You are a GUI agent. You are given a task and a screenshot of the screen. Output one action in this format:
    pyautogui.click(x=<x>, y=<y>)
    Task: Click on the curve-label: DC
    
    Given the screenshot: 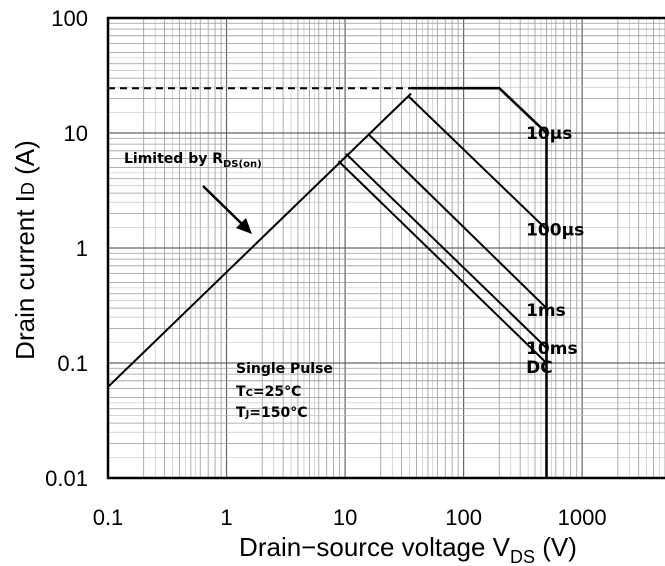 What is the action you would take?
    pyautogui.click(x=539, y=368)
    